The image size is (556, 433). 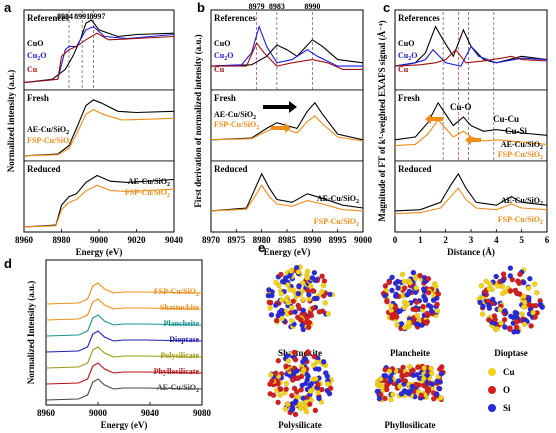 I want to click on structure-label: Dioptase, so click(x=511, y=353).